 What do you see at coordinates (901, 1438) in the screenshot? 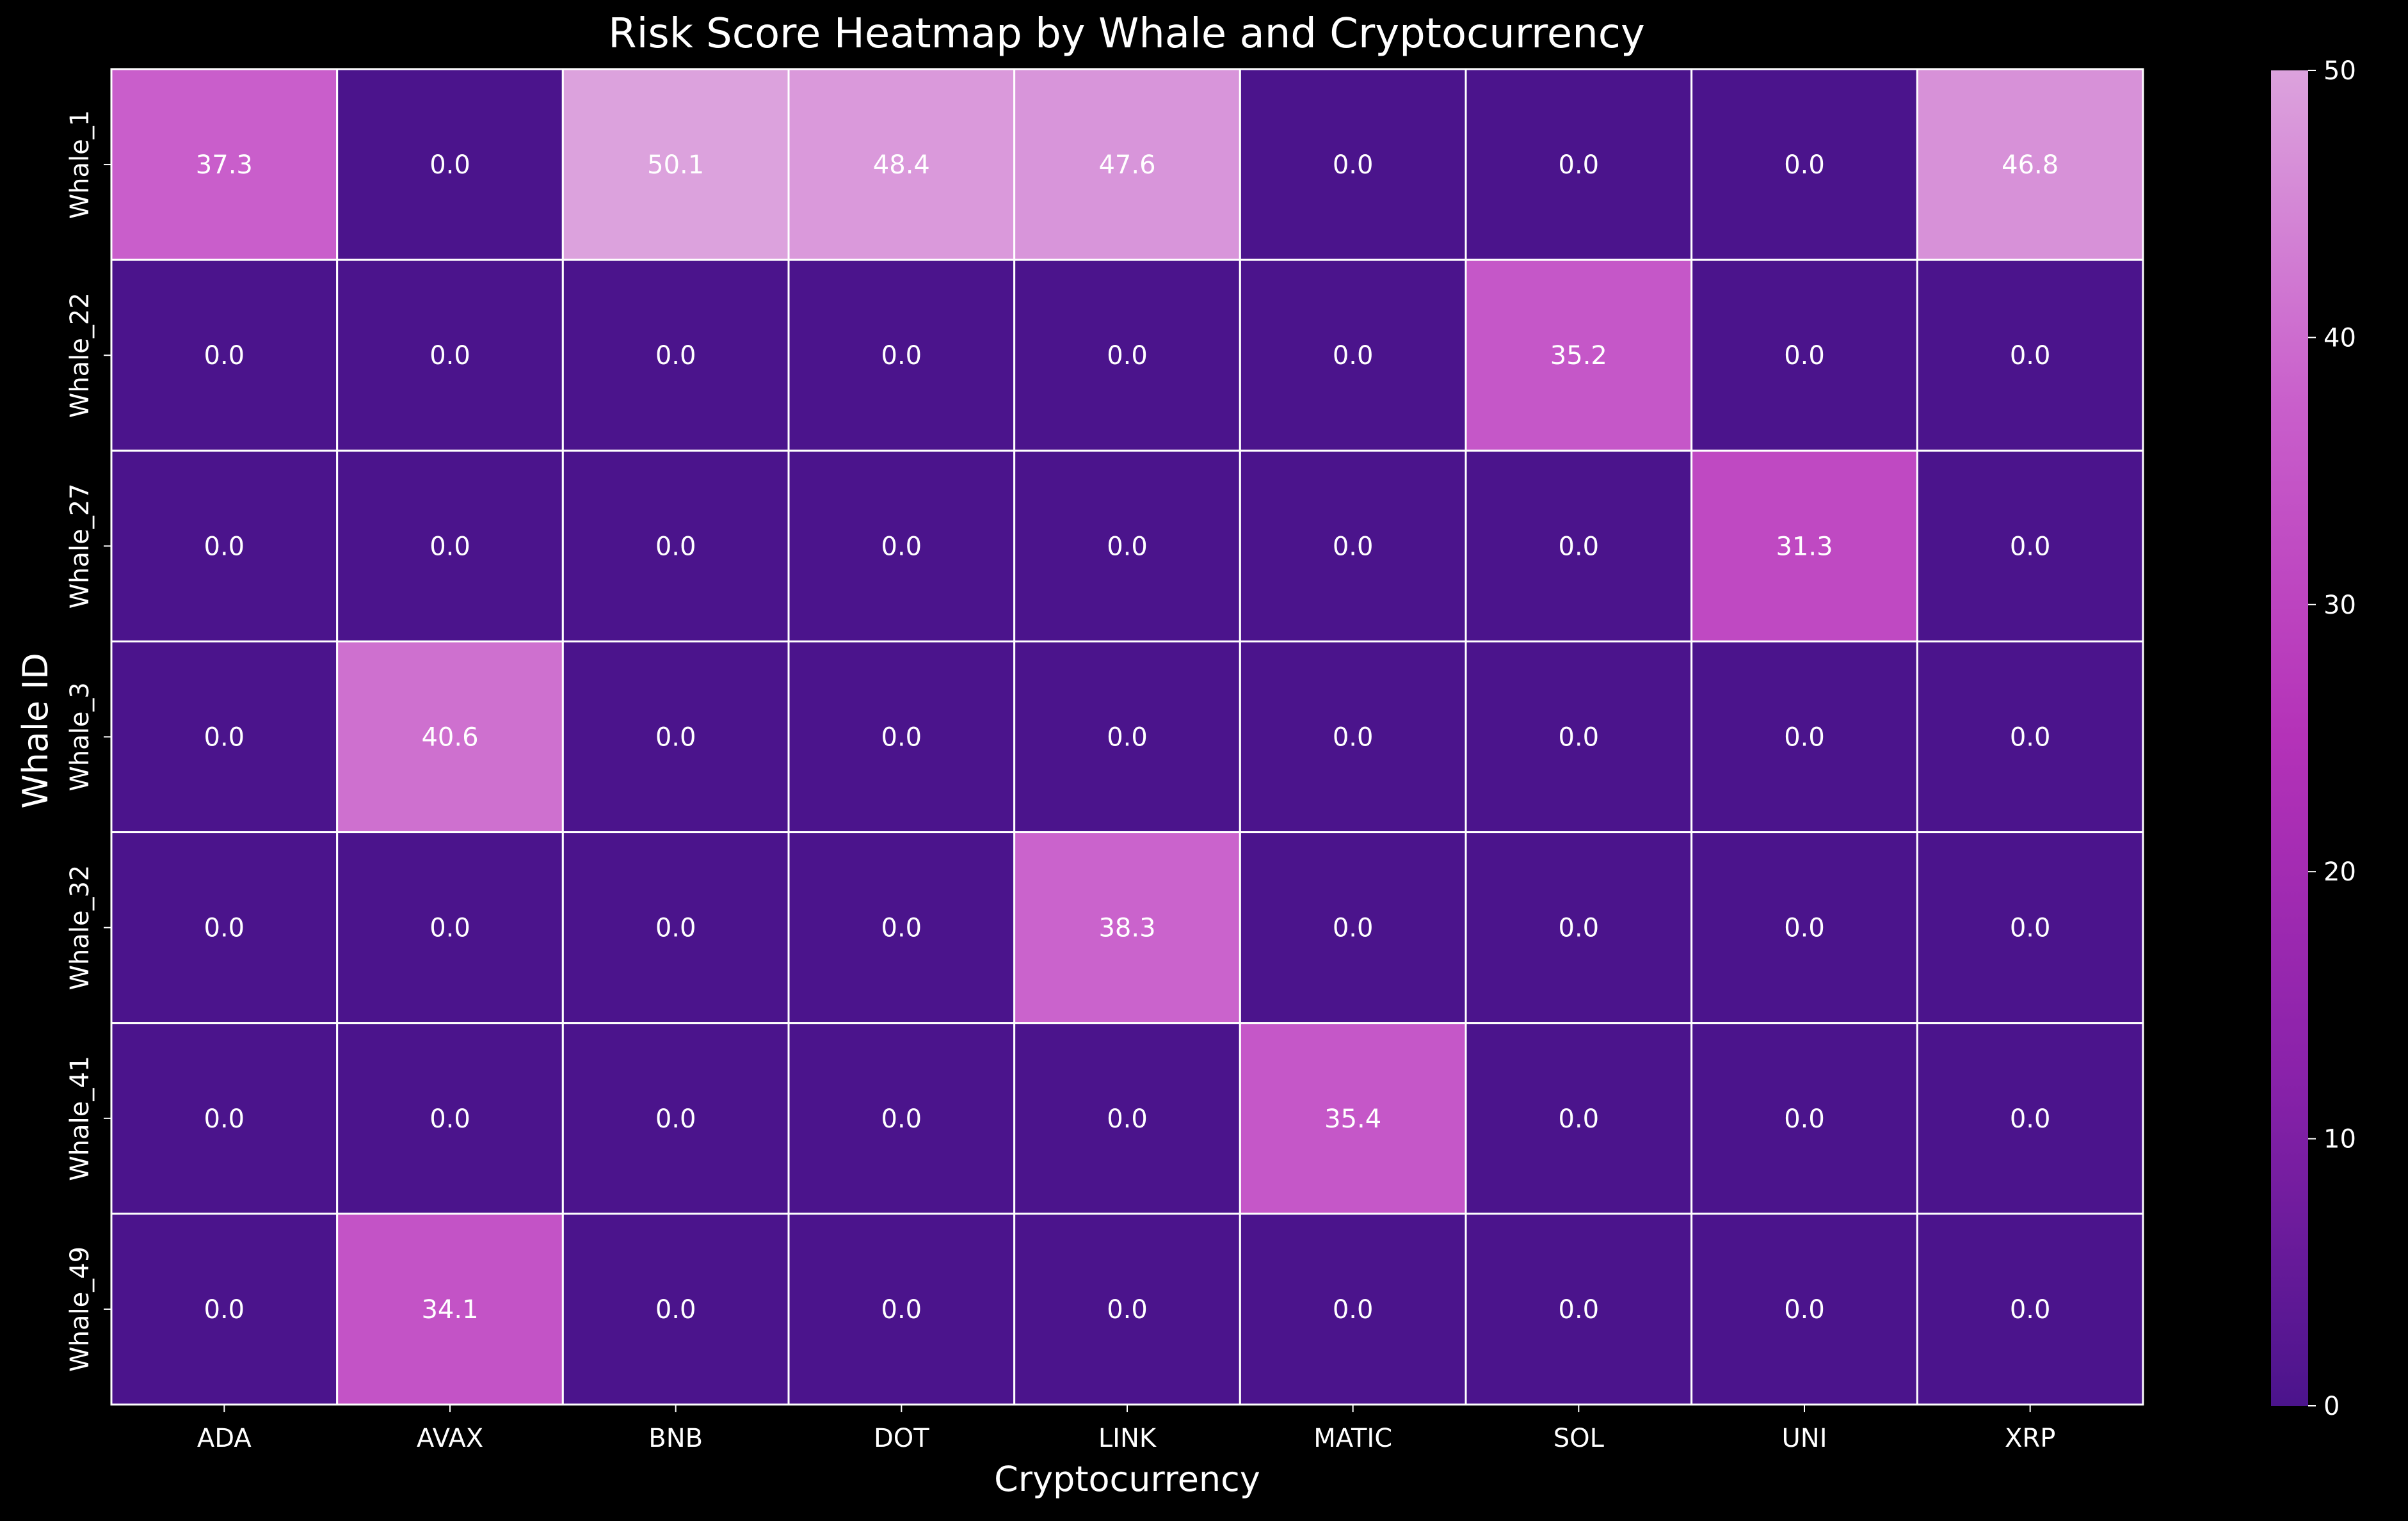
I see `x-tick-label: DOT` at bounding box center [901, 1438].